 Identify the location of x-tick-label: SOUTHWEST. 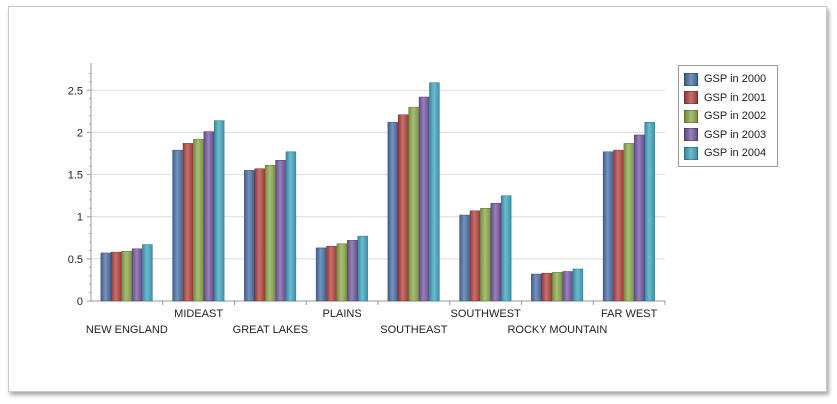
(485, 314).